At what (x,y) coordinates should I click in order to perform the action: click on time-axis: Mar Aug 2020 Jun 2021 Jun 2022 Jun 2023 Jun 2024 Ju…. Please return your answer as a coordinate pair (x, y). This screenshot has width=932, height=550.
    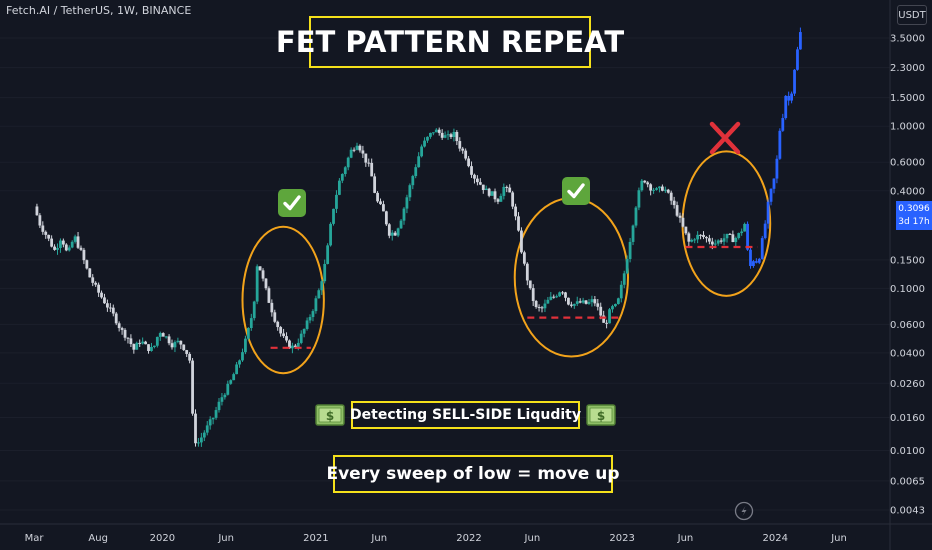
    Looking at the image, I should click on (436, 538).